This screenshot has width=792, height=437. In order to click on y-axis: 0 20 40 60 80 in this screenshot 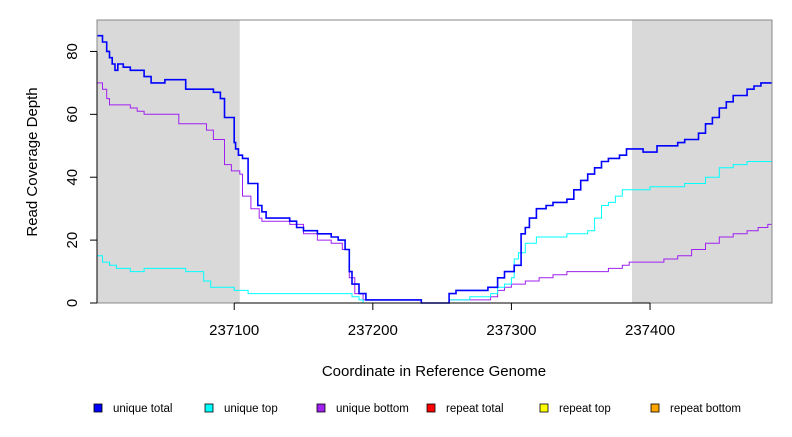, I will do `click(81, 175)`.